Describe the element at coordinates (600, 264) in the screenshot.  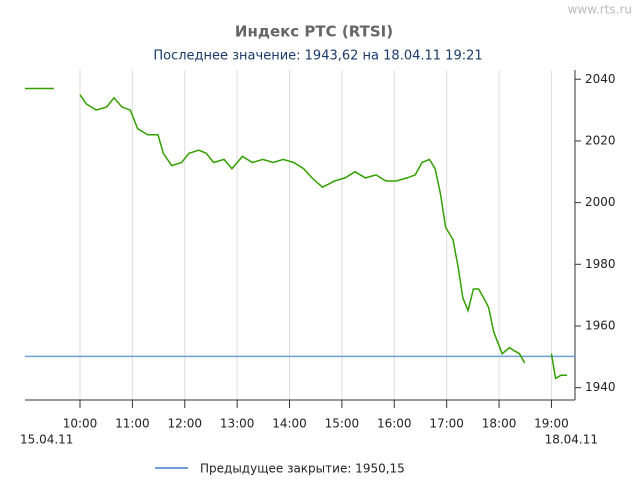
I see `y-tick-label: 1980` at that location.